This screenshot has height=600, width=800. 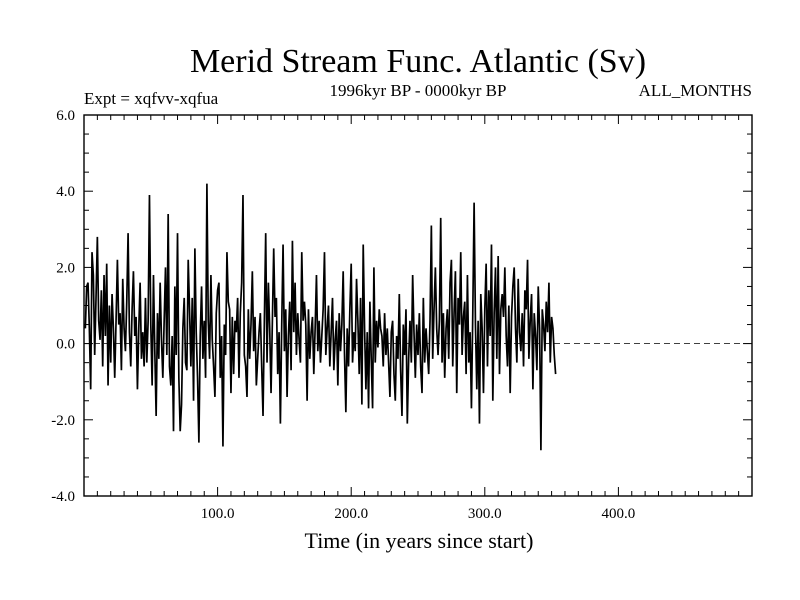 I want to click on experiment-label: Expt = xqfvv-xqfua, so click(x=151, y=98).